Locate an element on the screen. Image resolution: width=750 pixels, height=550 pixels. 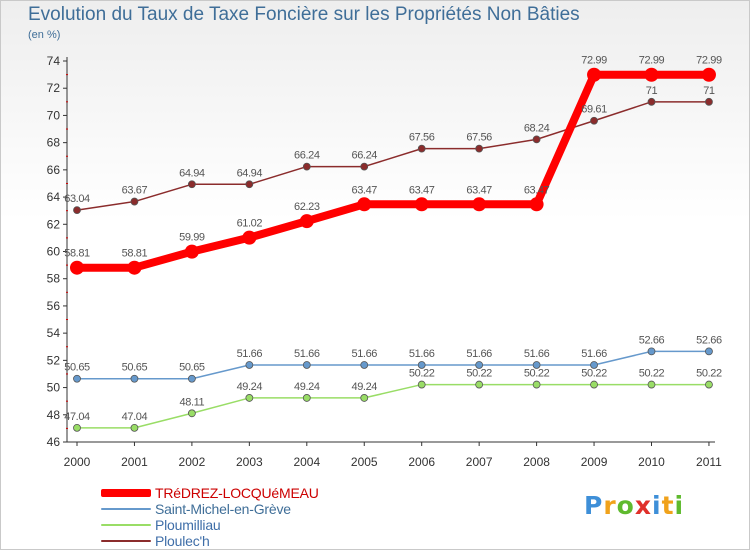
legend-item: Saint-Michel-en-Grève is located at coordinates (210, 509).